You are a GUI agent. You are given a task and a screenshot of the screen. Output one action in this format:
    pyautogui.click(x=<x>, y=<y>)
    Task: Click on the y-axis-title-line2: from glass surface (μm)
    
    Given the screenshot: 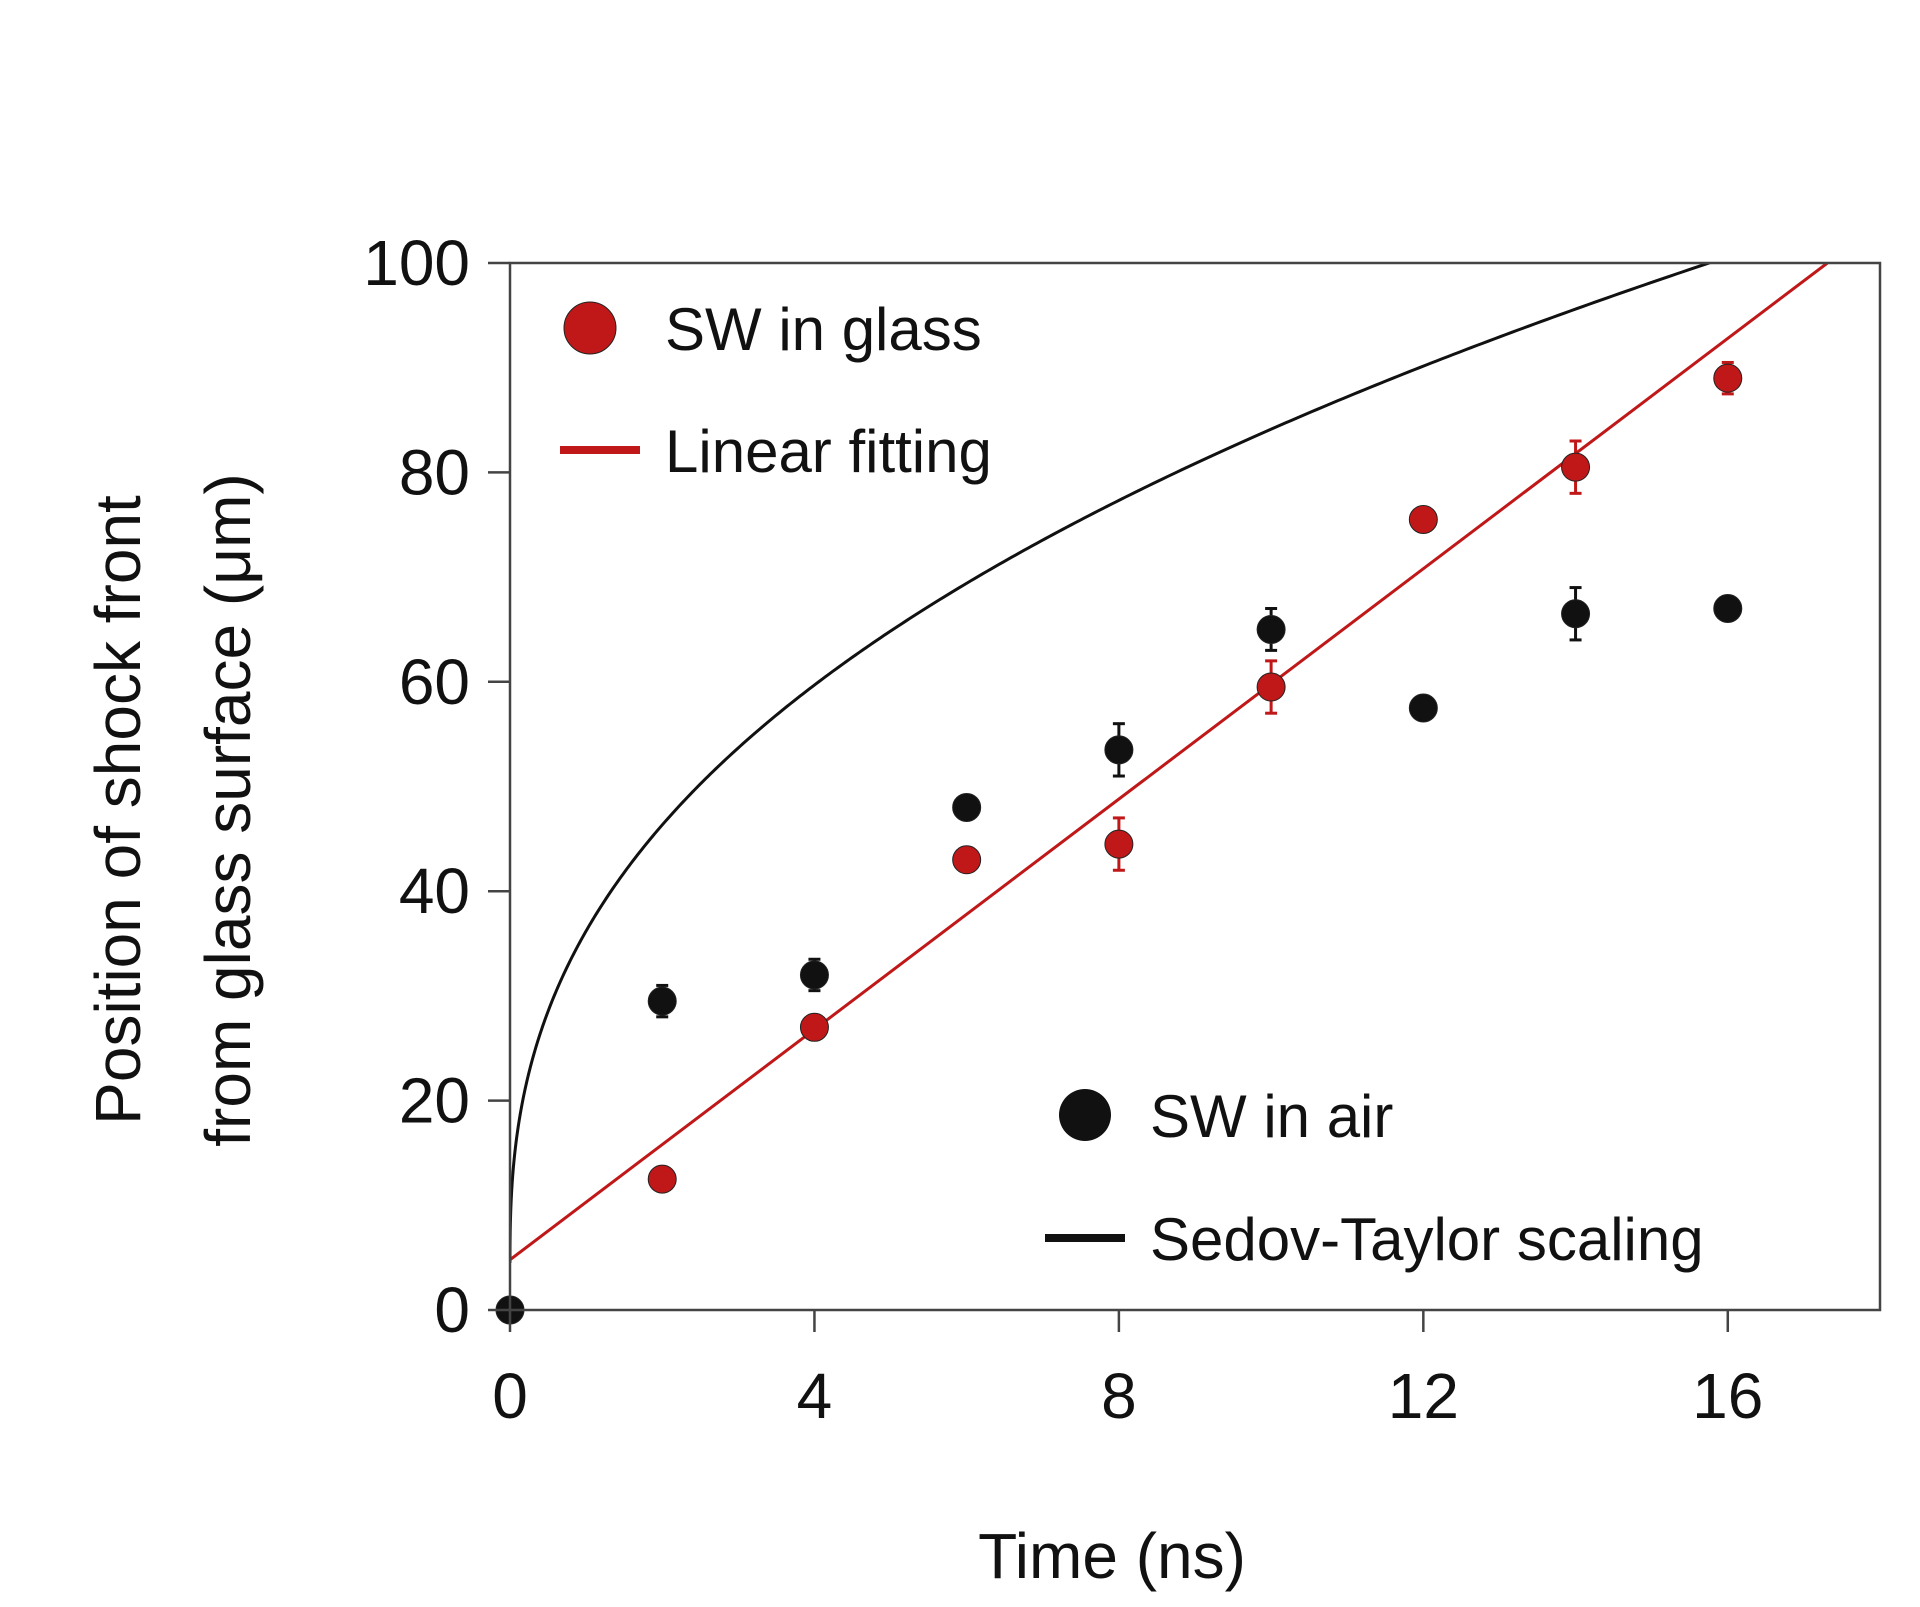 What is the action you would take?
    pyautogui.click(x=228, y=809)
    